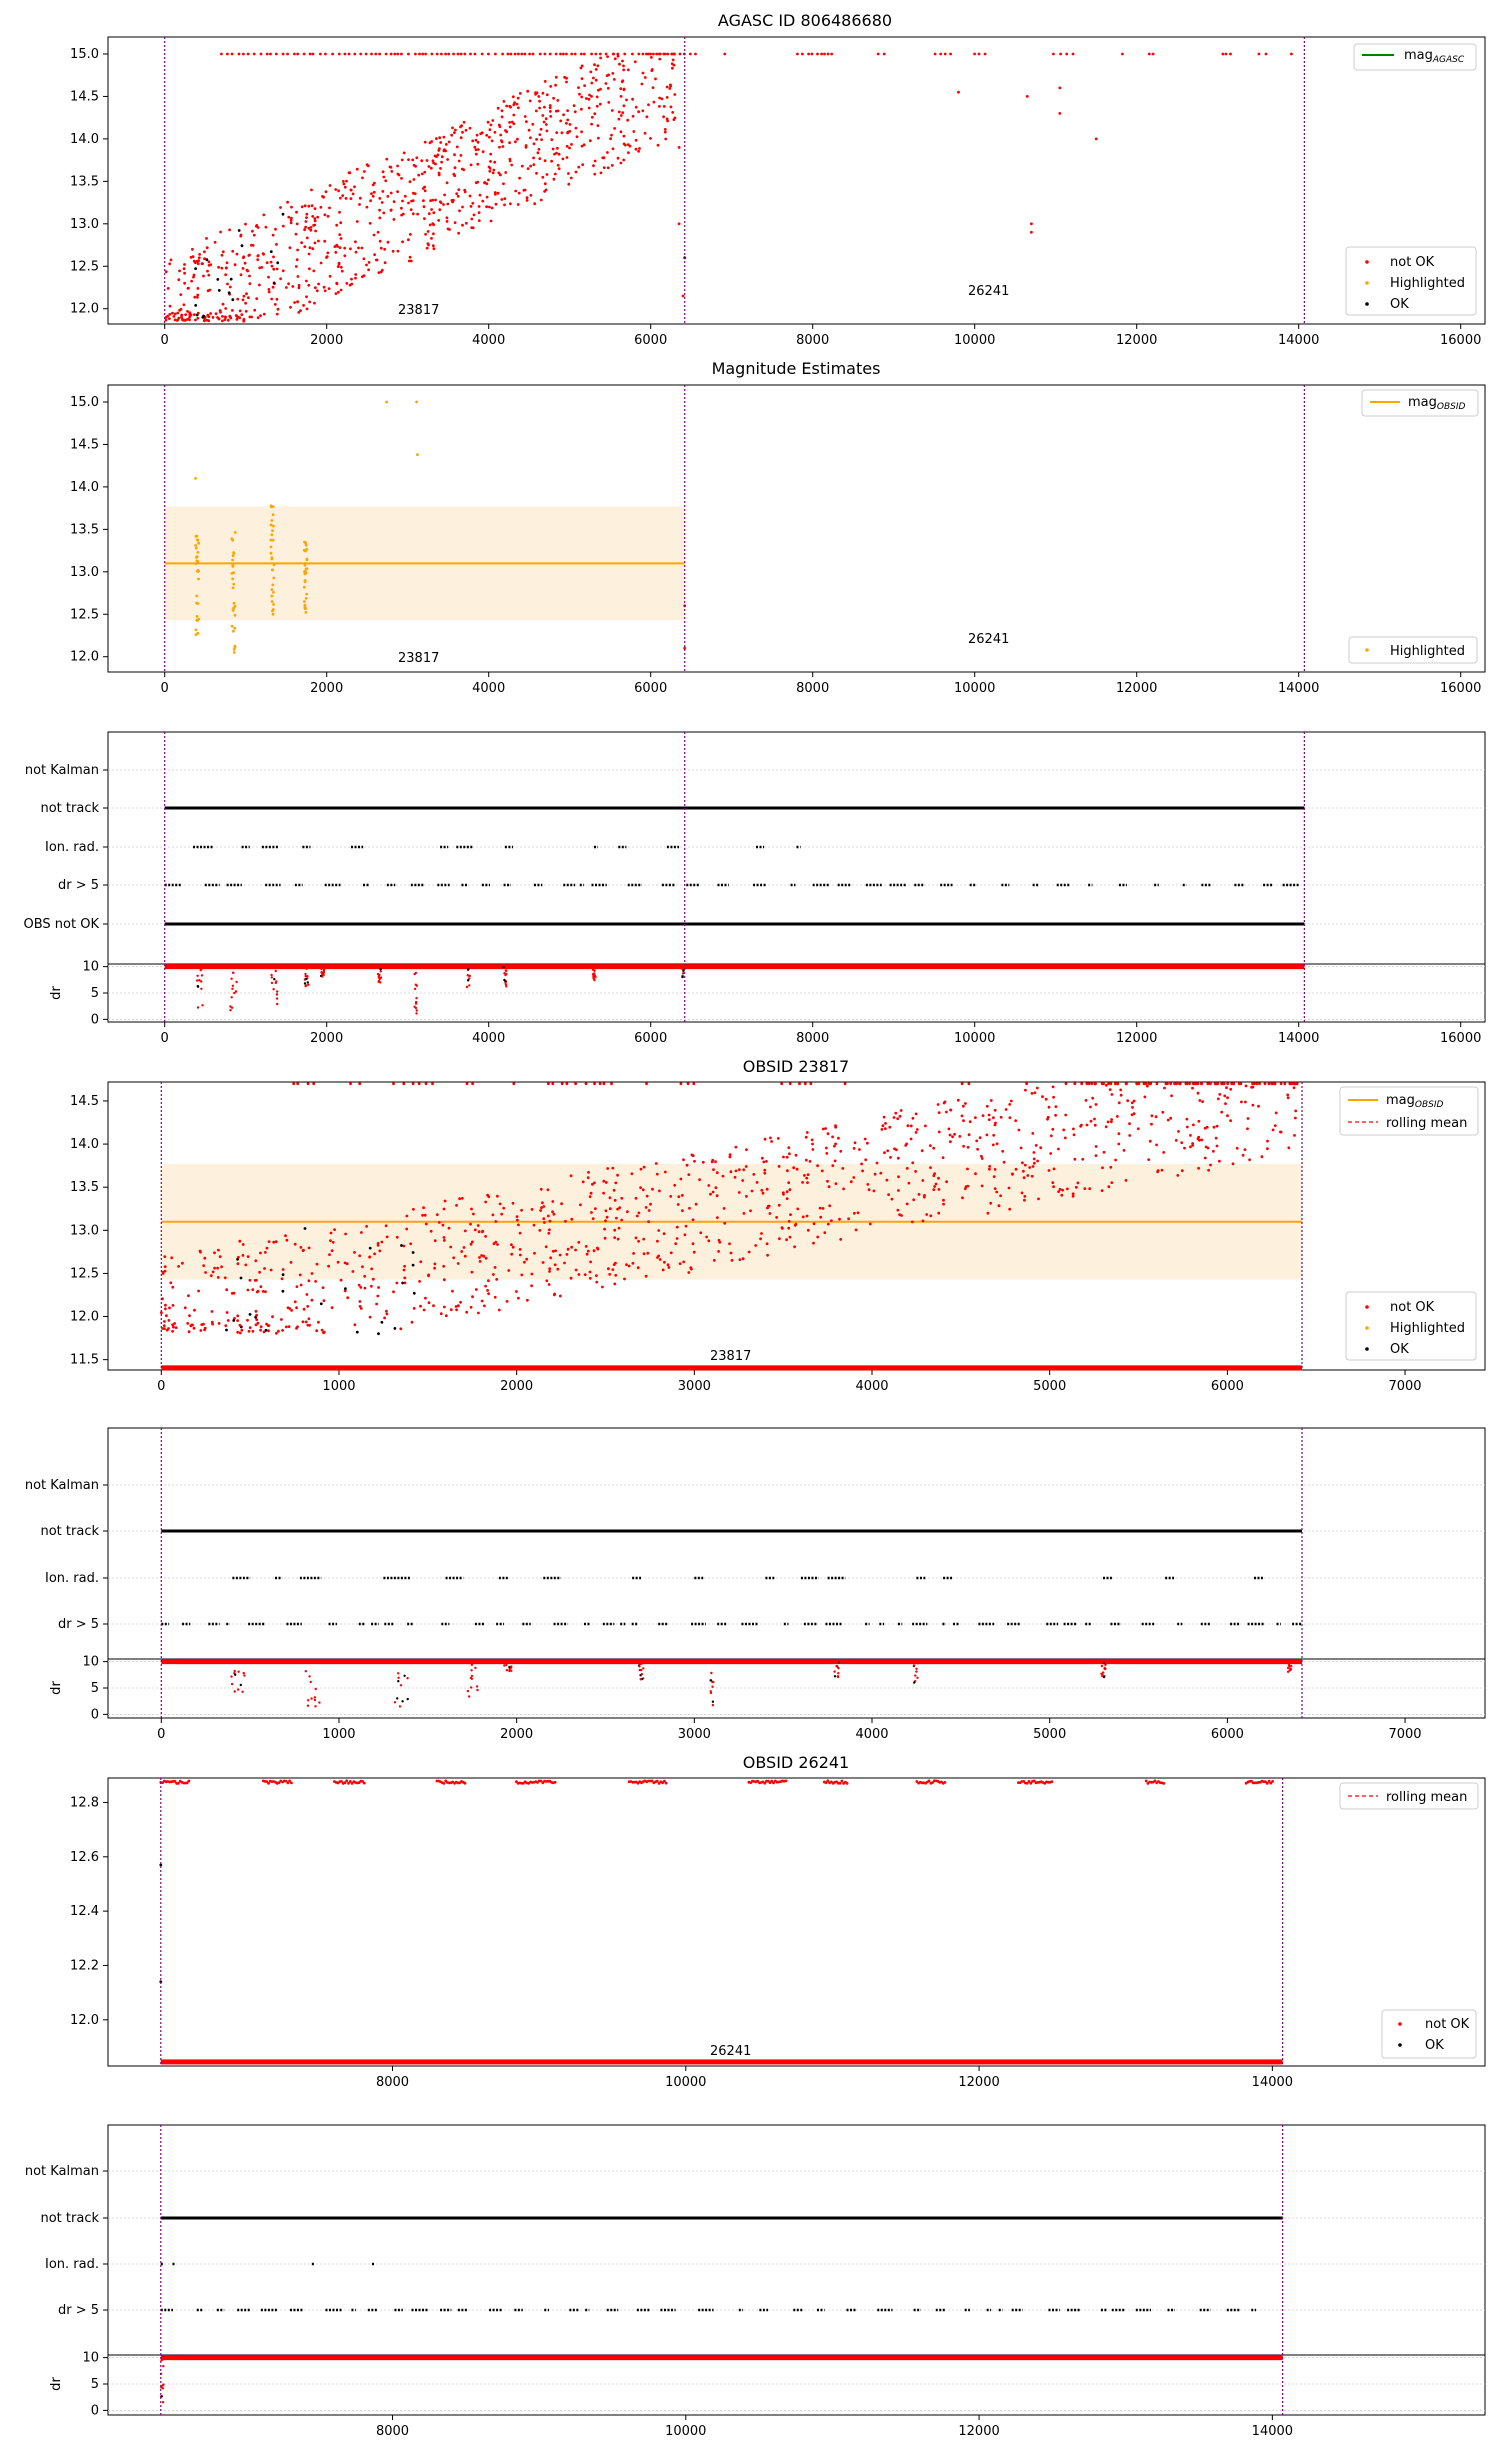 The width and height of the screenshot is (1500, 2454). Describe the element at coordinates (338, 1734) in the screenshot. I see `x-tick-label: 1000` at that location.